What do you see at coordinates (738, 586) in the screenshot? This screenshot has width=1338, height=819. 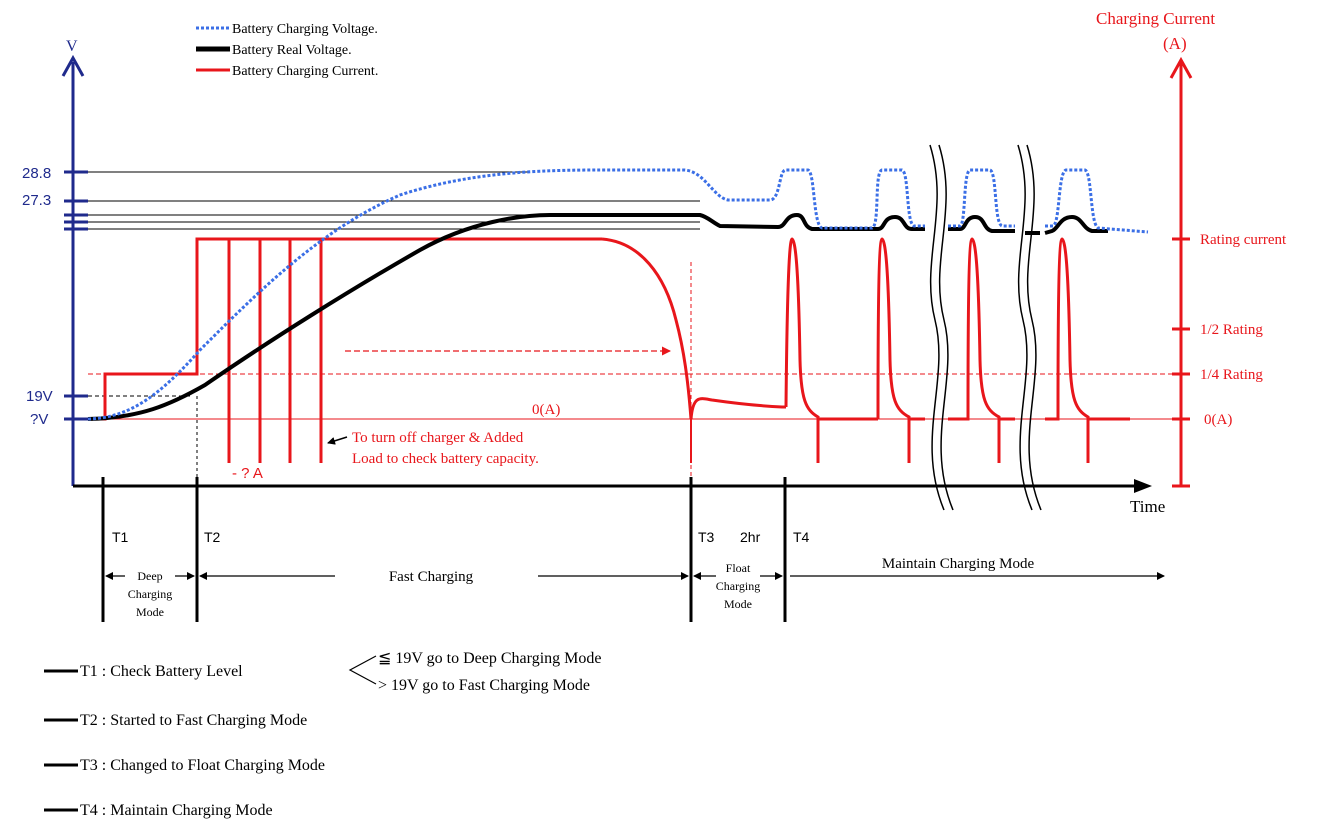 I see `float-mode-label-2: Charging` at bounding box center [738, 586].